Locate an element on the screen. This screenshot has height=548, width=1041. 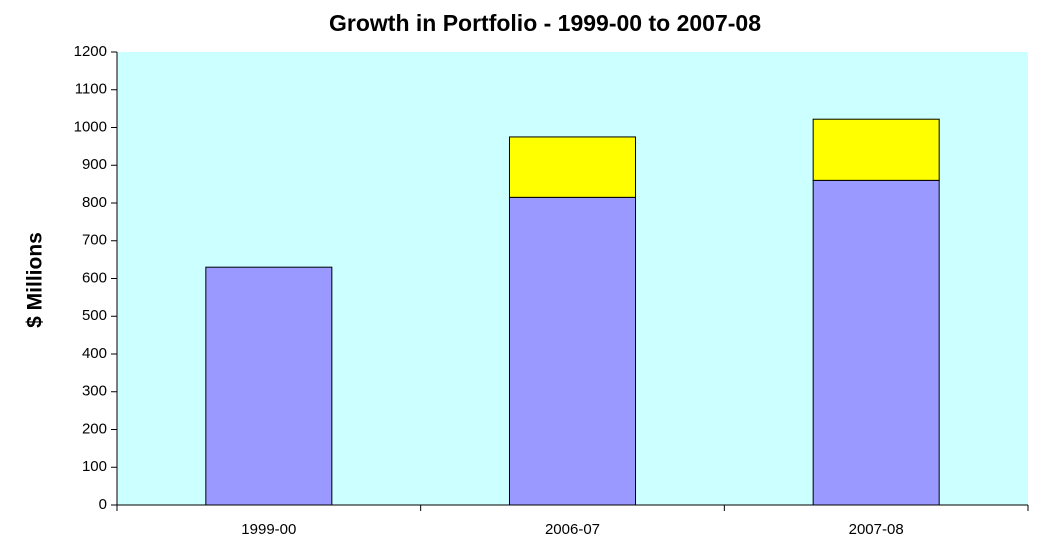
y-tick-label: 700 is located at coordinates (94, 240).